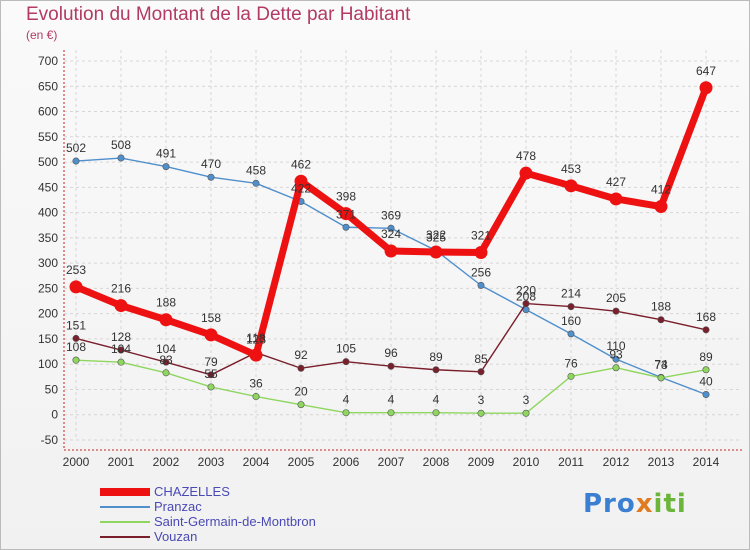 The width and height of the screenshot is (750, 550). I want to click on data-label: 105, so click(346, 349).